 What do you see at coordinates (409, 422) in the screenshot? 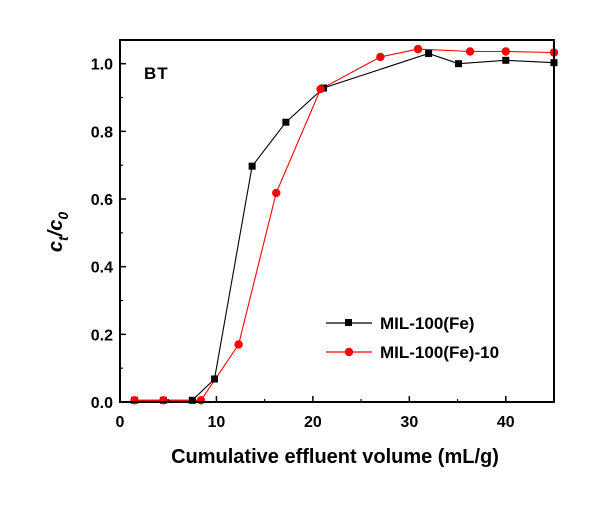
I see `x-tick-label: 30` at bounding box center [409, 422].